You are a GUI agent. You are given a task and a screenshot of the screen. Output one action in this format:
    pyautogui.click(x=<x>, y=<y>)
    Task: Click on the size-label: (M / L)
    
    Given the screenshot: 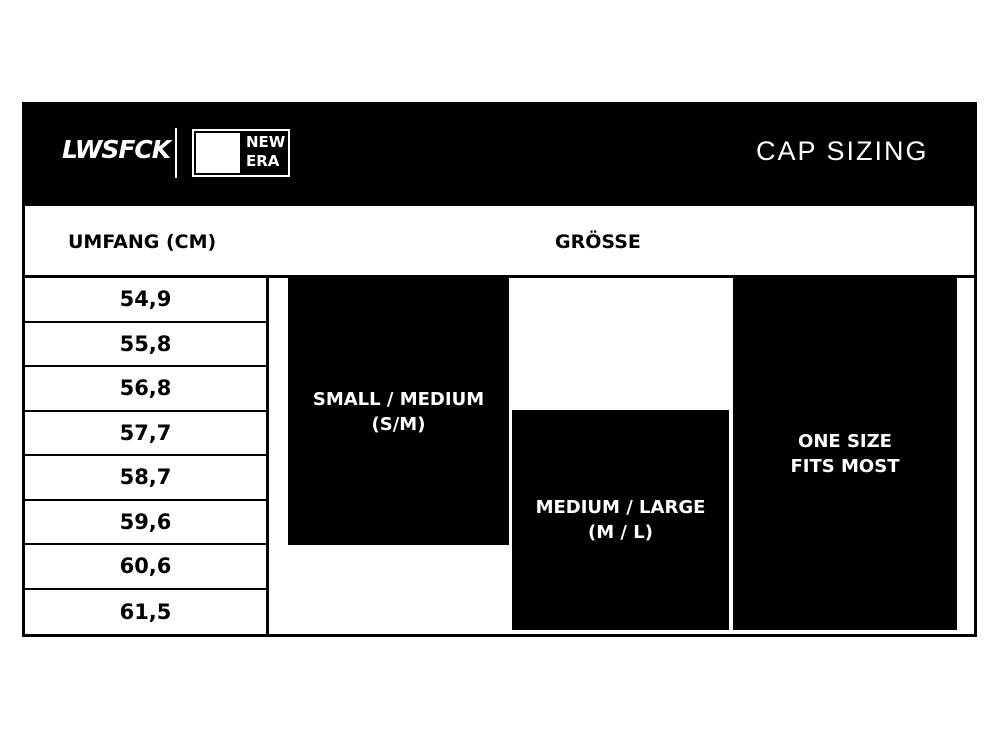 What is the action you would take?
    pyautogui.click(x=620, y=532)
    